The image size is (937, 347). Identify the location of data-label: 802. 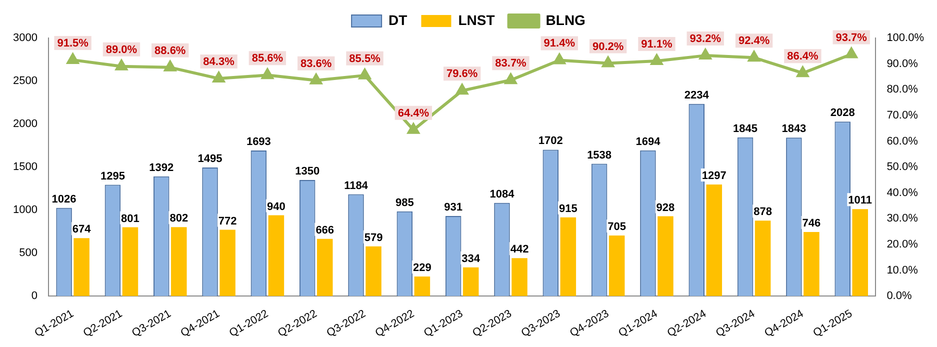
(179, 218).